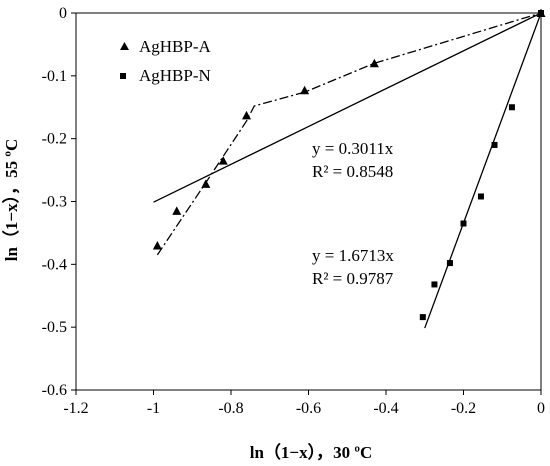 This screenshot has width=550, height=466. Describe the element at coordinates (385, 408) in the screenshot. I see `x-tick-label: -0.4` at that location.